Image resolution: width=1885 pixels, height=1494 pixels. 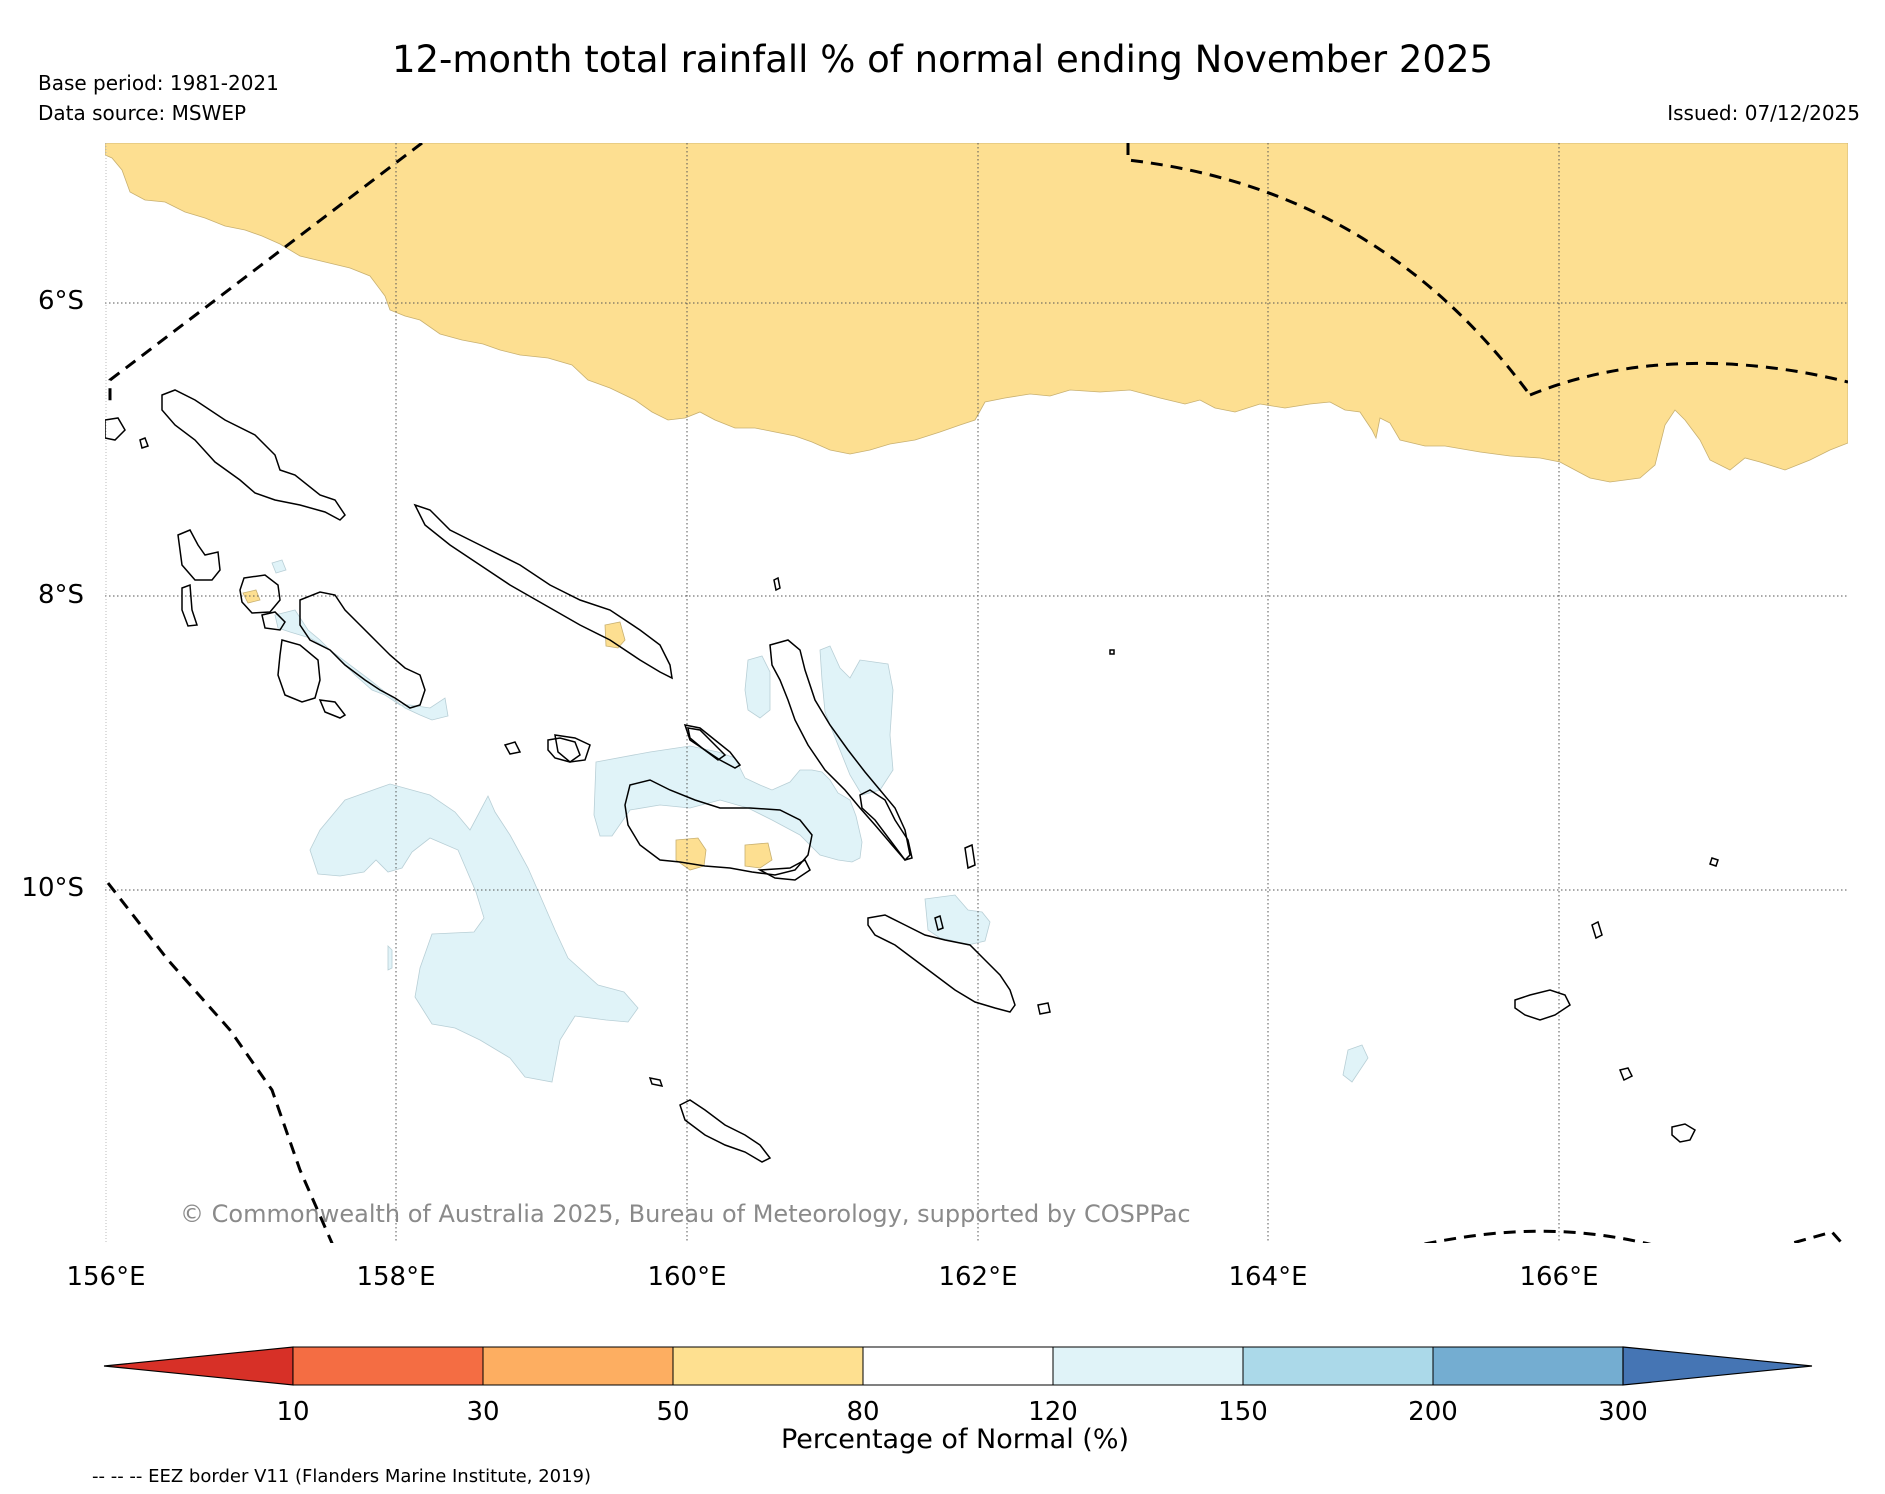 I want to click on lon-label-166e: 166°E, so click(x=1559, y=1277).